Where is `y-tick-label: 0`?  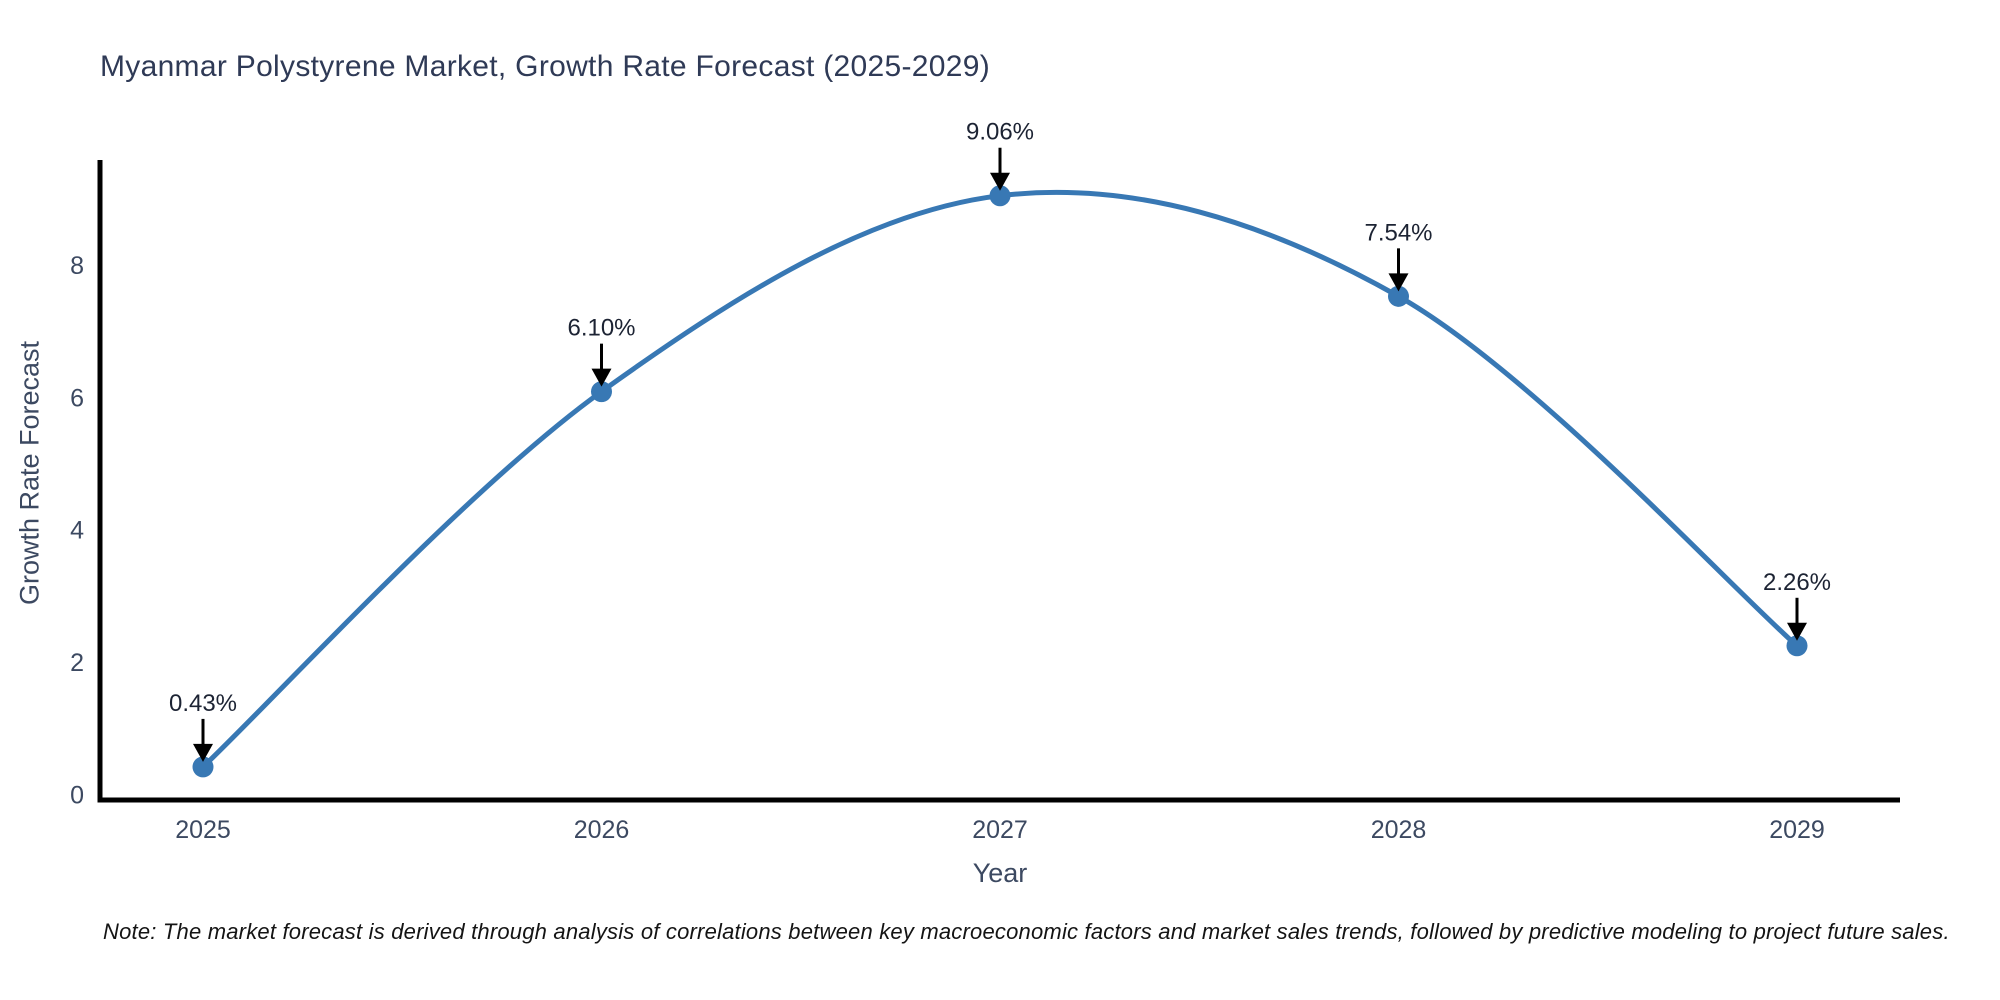
y-tick-label: 0 is located at coordinates (77, 795).